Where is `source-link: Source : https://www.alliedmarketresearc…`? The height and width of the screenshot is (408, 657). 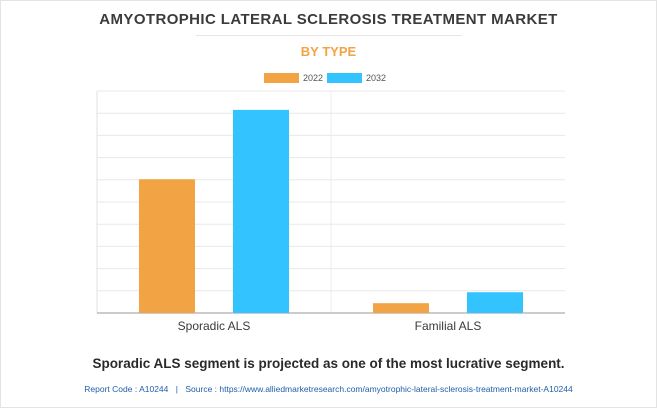 source-link: Source : https://www.alliedmarketresearc… is located at coordinates (379, 389).